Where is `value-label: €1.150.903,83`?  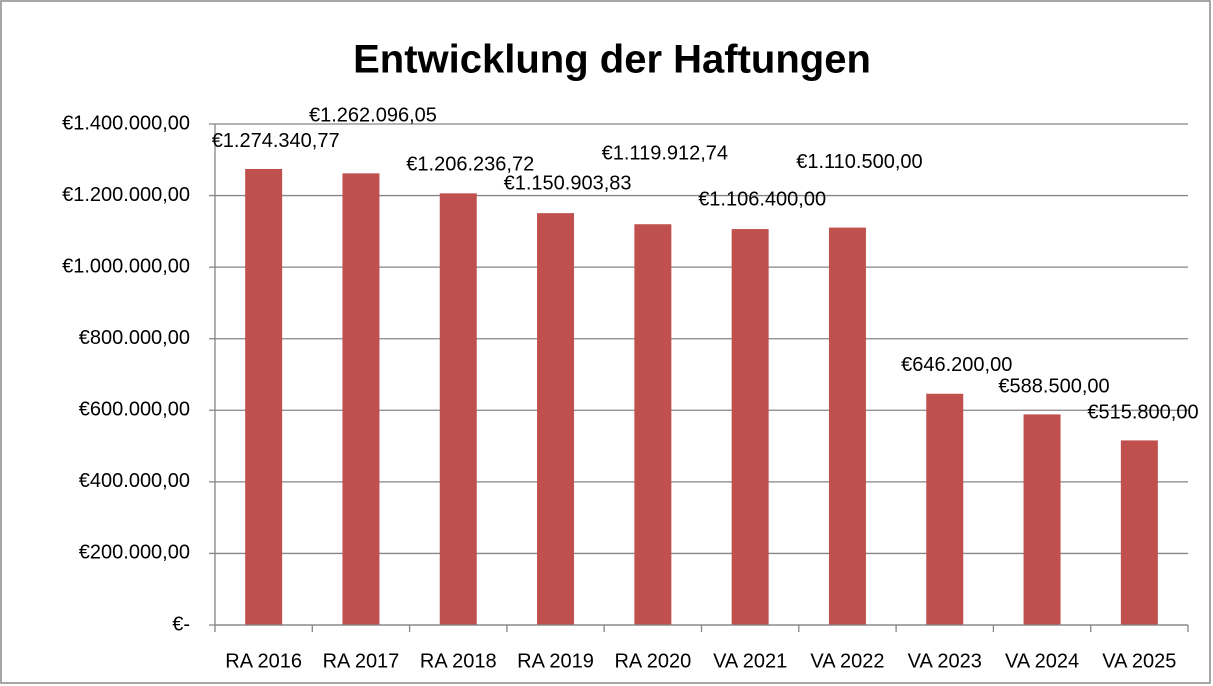 value-label: €1.150.903,83 is located at coordinates (568, 183).